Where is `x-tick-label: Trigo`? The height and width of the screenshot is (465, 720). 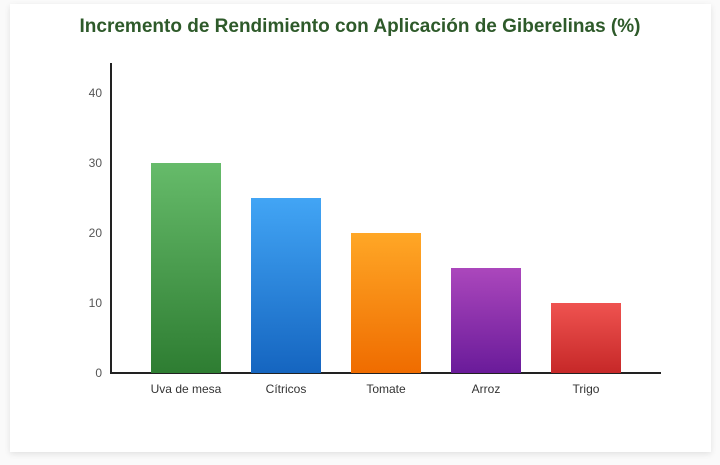
x-tick-label: Trigo is located at coordinates (586, 389).